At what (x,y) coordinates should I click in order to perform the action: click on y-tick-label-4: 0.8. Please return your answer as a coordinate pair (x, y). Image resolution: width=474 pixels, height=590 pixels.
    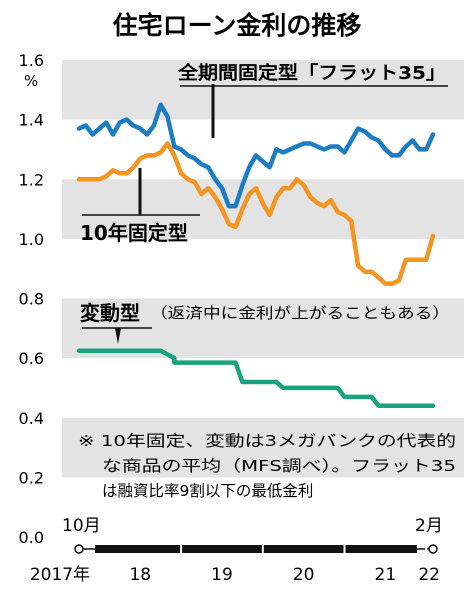
    Looking at the image, I should click on (31, 299).